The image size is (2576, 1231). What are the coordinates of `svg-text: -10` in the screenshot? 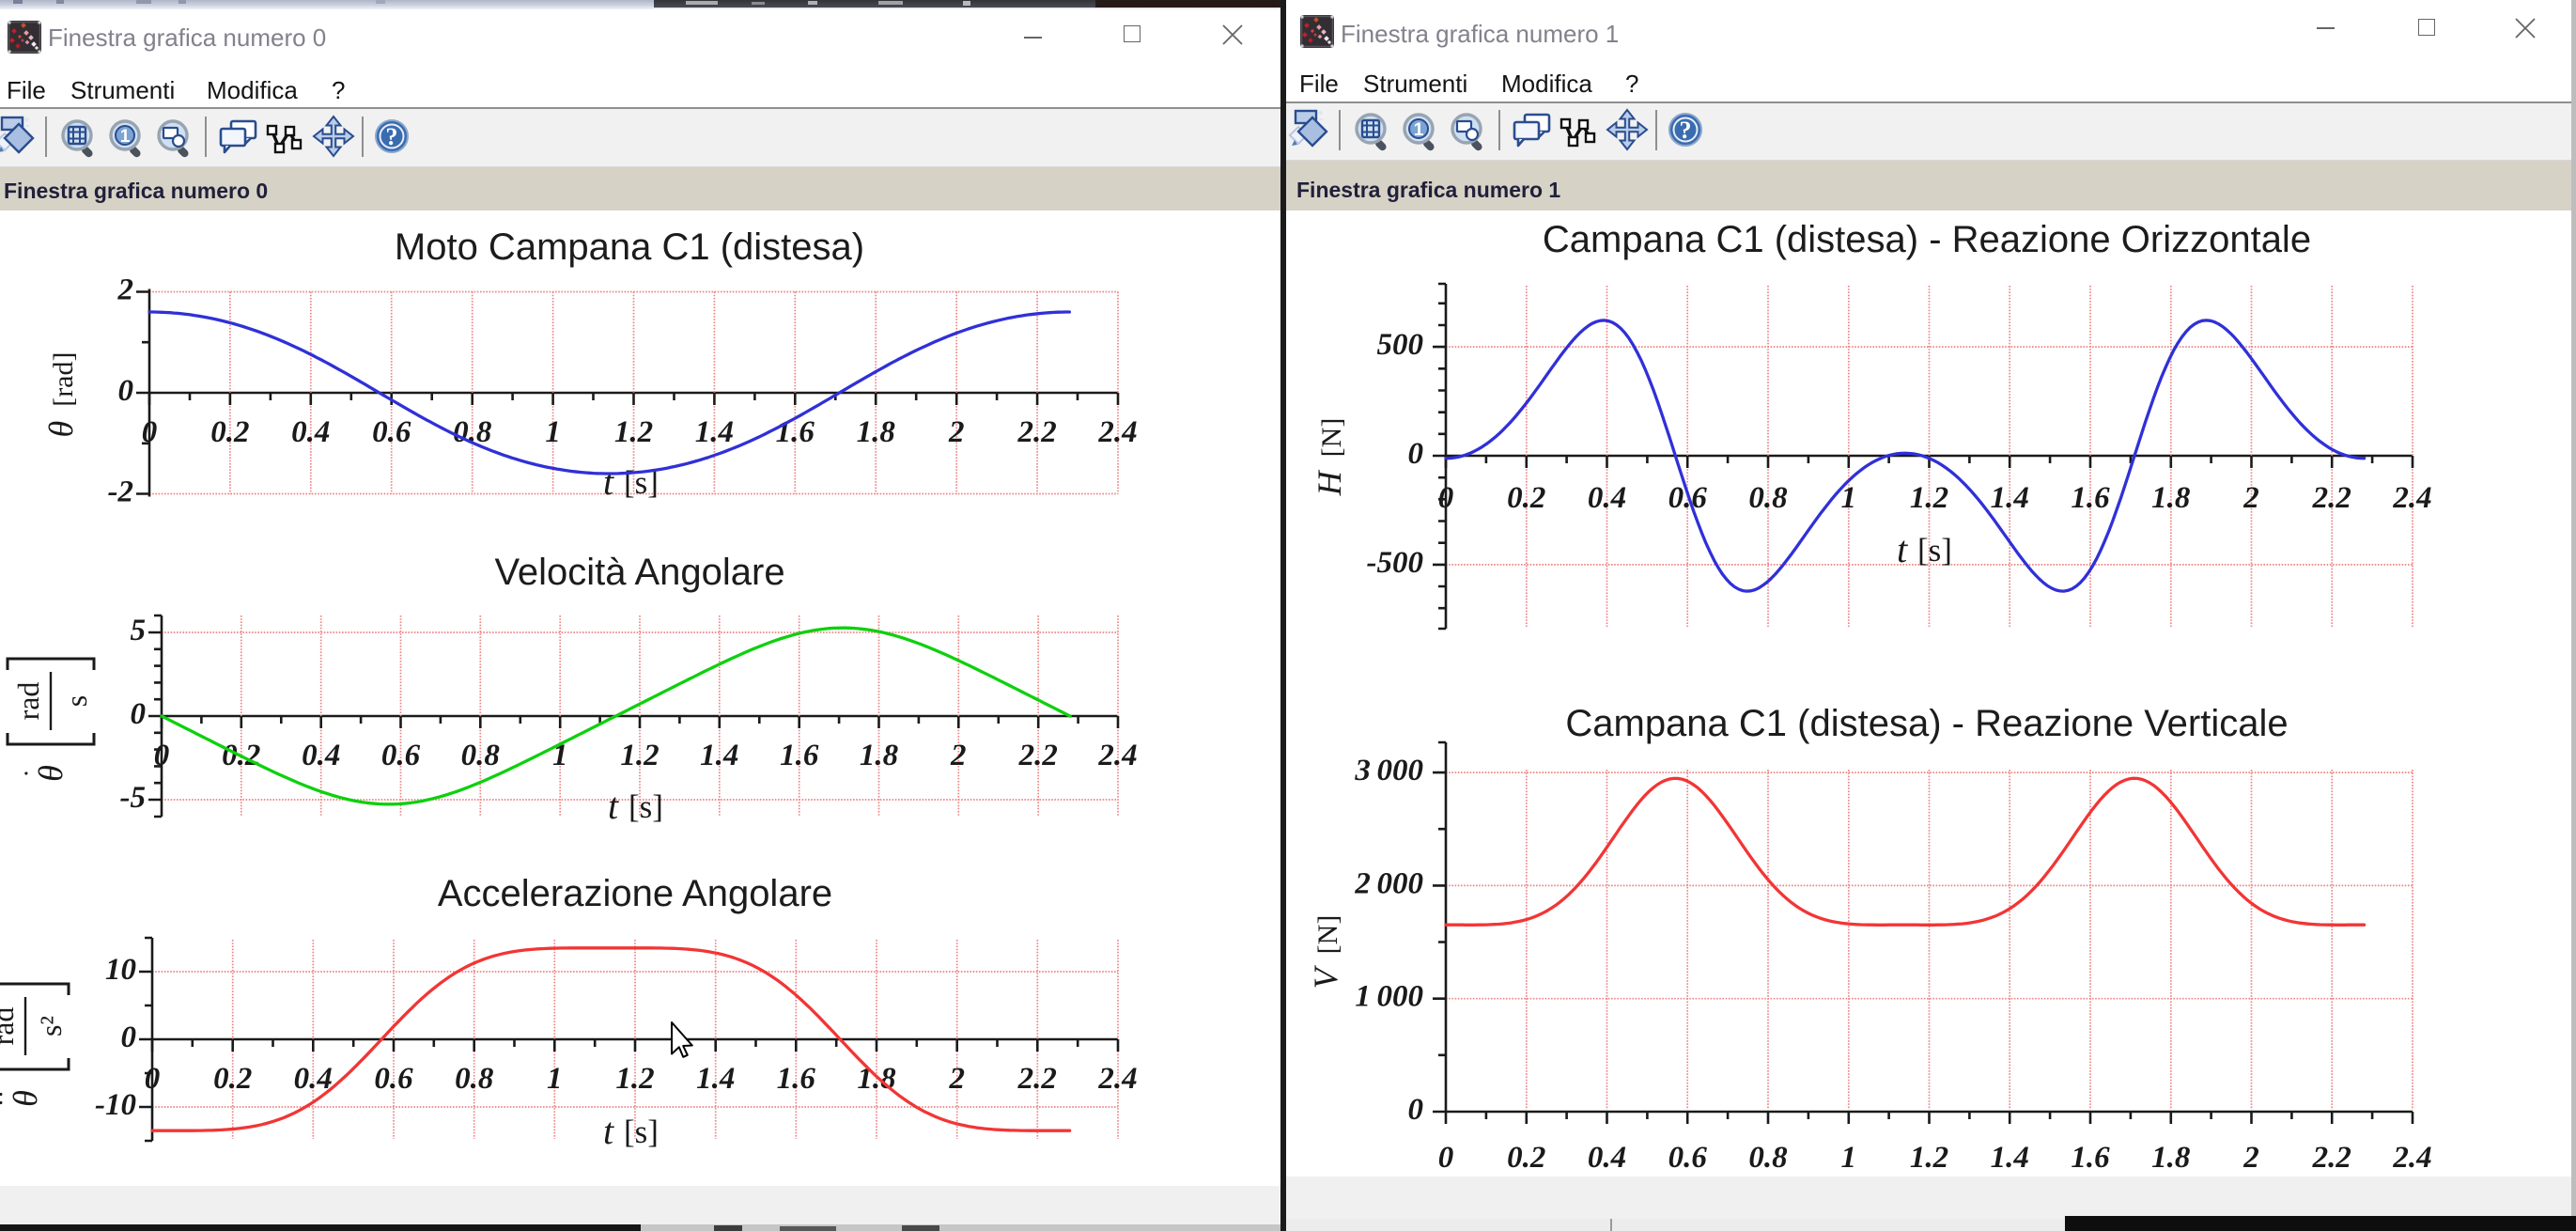 It's located at (115, 1105).